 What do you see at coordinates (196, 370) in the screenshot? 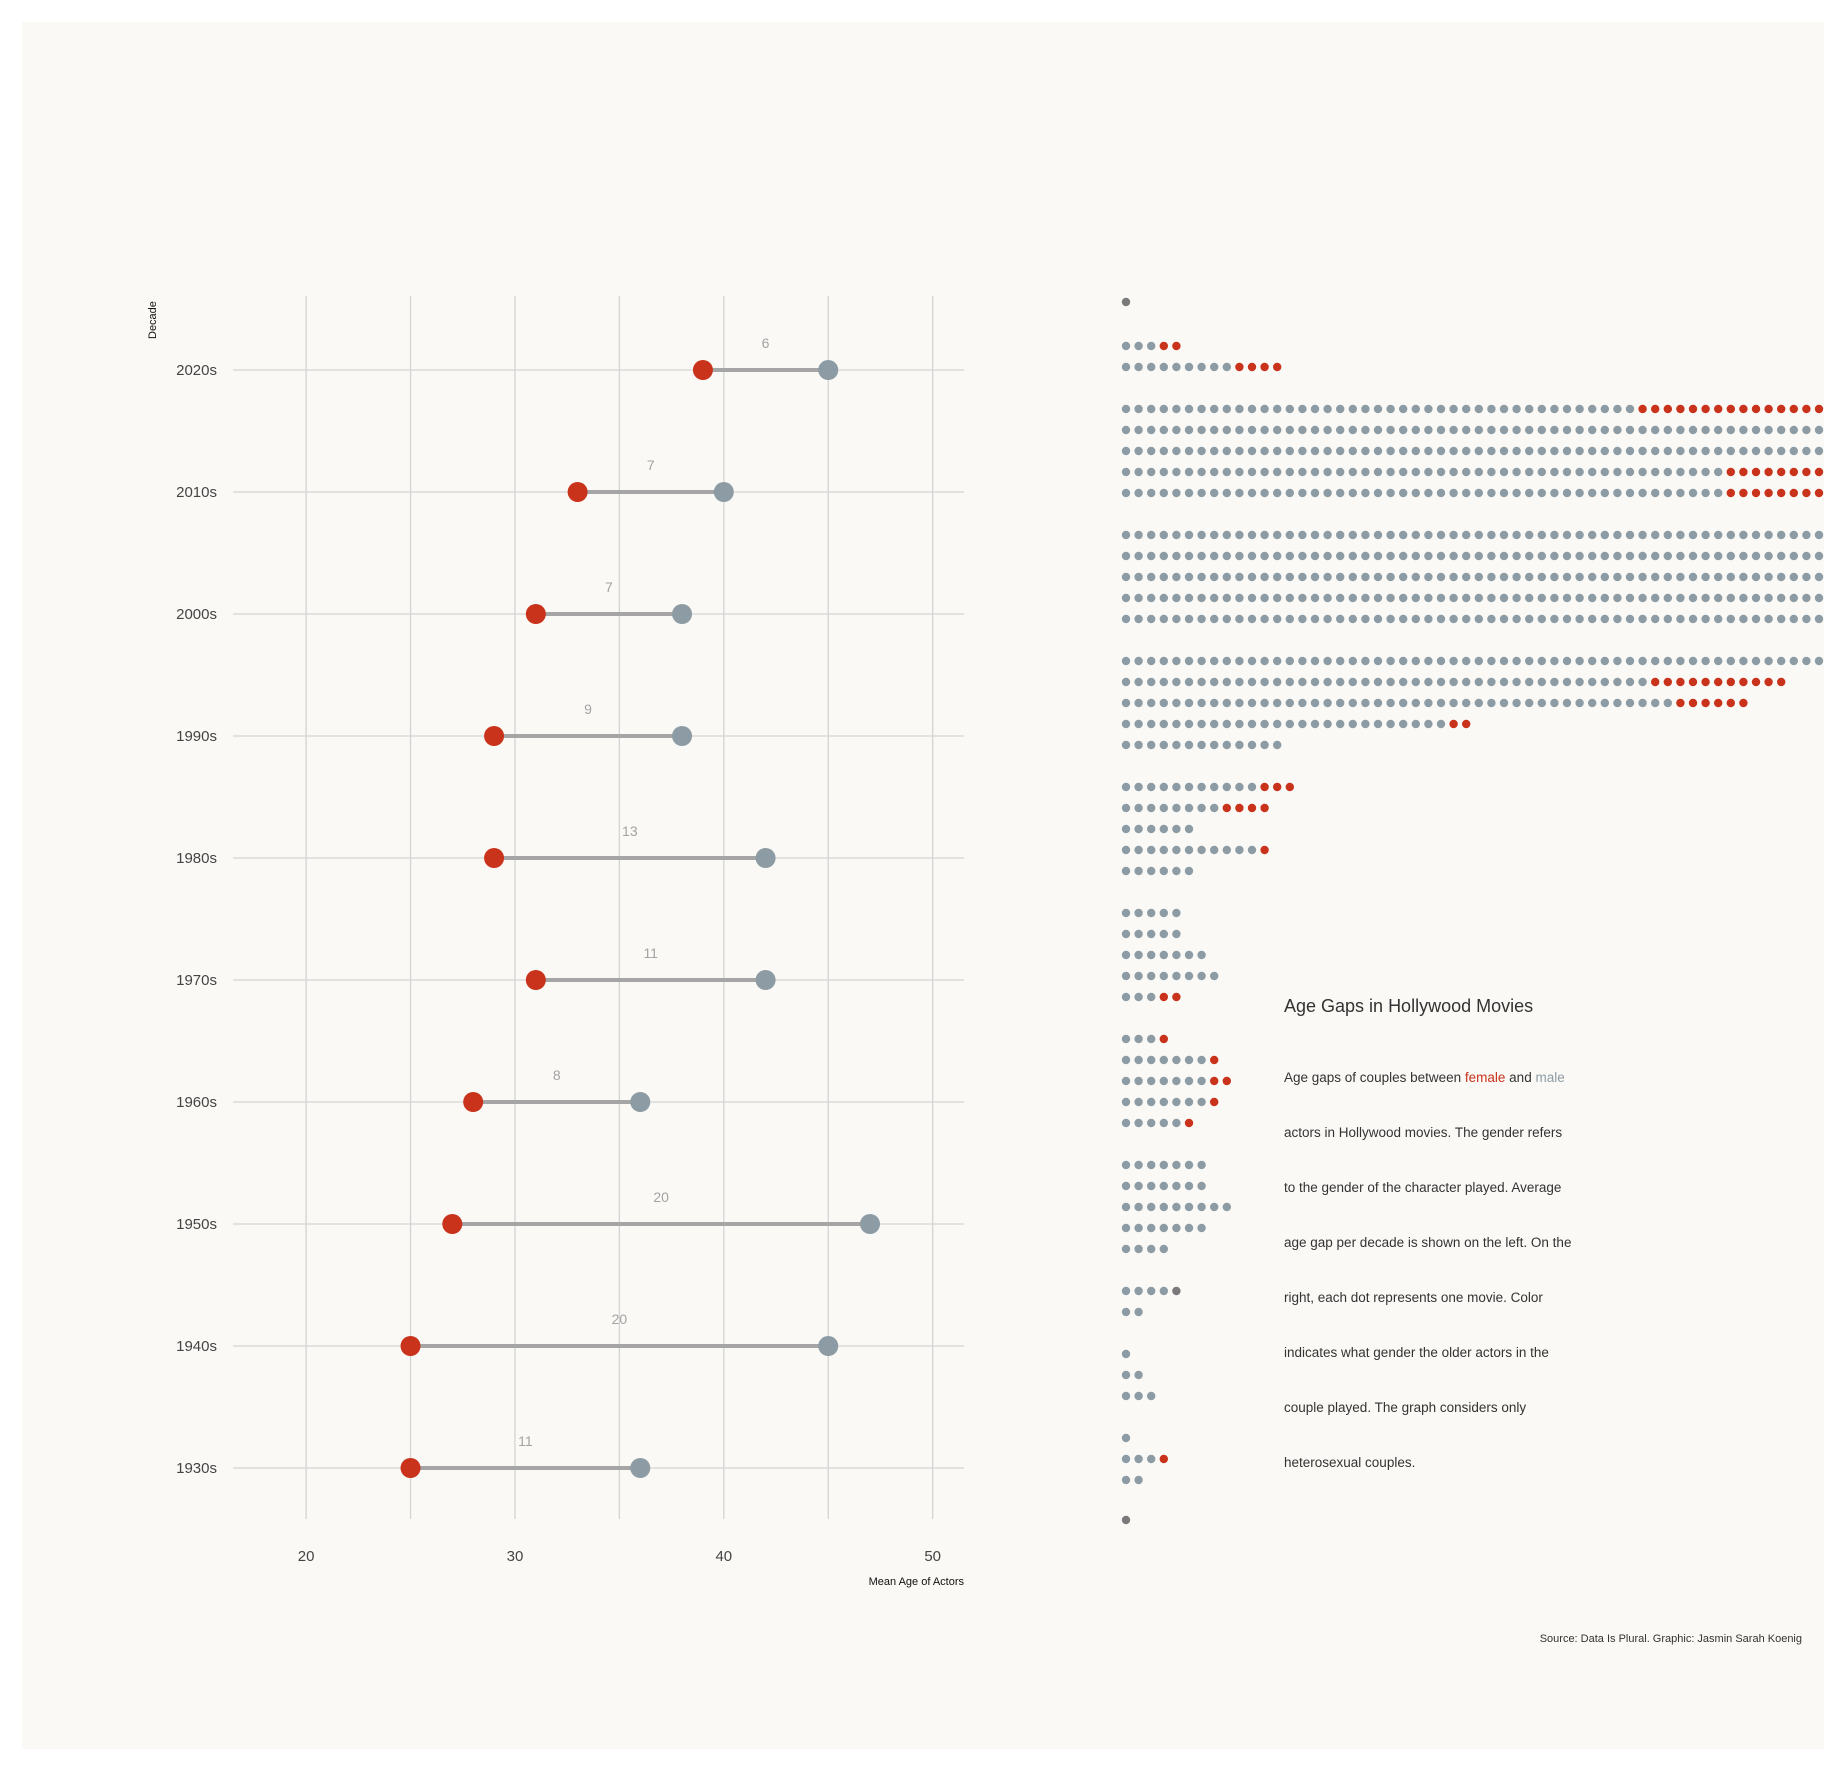
I see `y-tick-2020s: 2020s` at bounding box center [196, 370].